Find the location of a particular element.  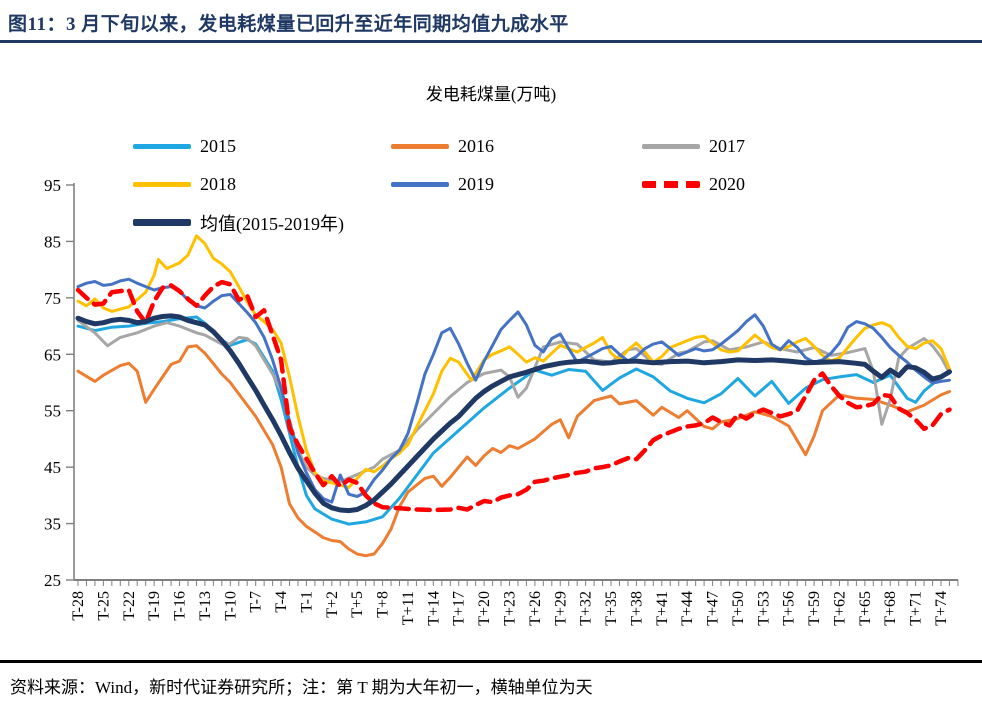

x-tick-label: T+47 is located at coordinates (713, 608).